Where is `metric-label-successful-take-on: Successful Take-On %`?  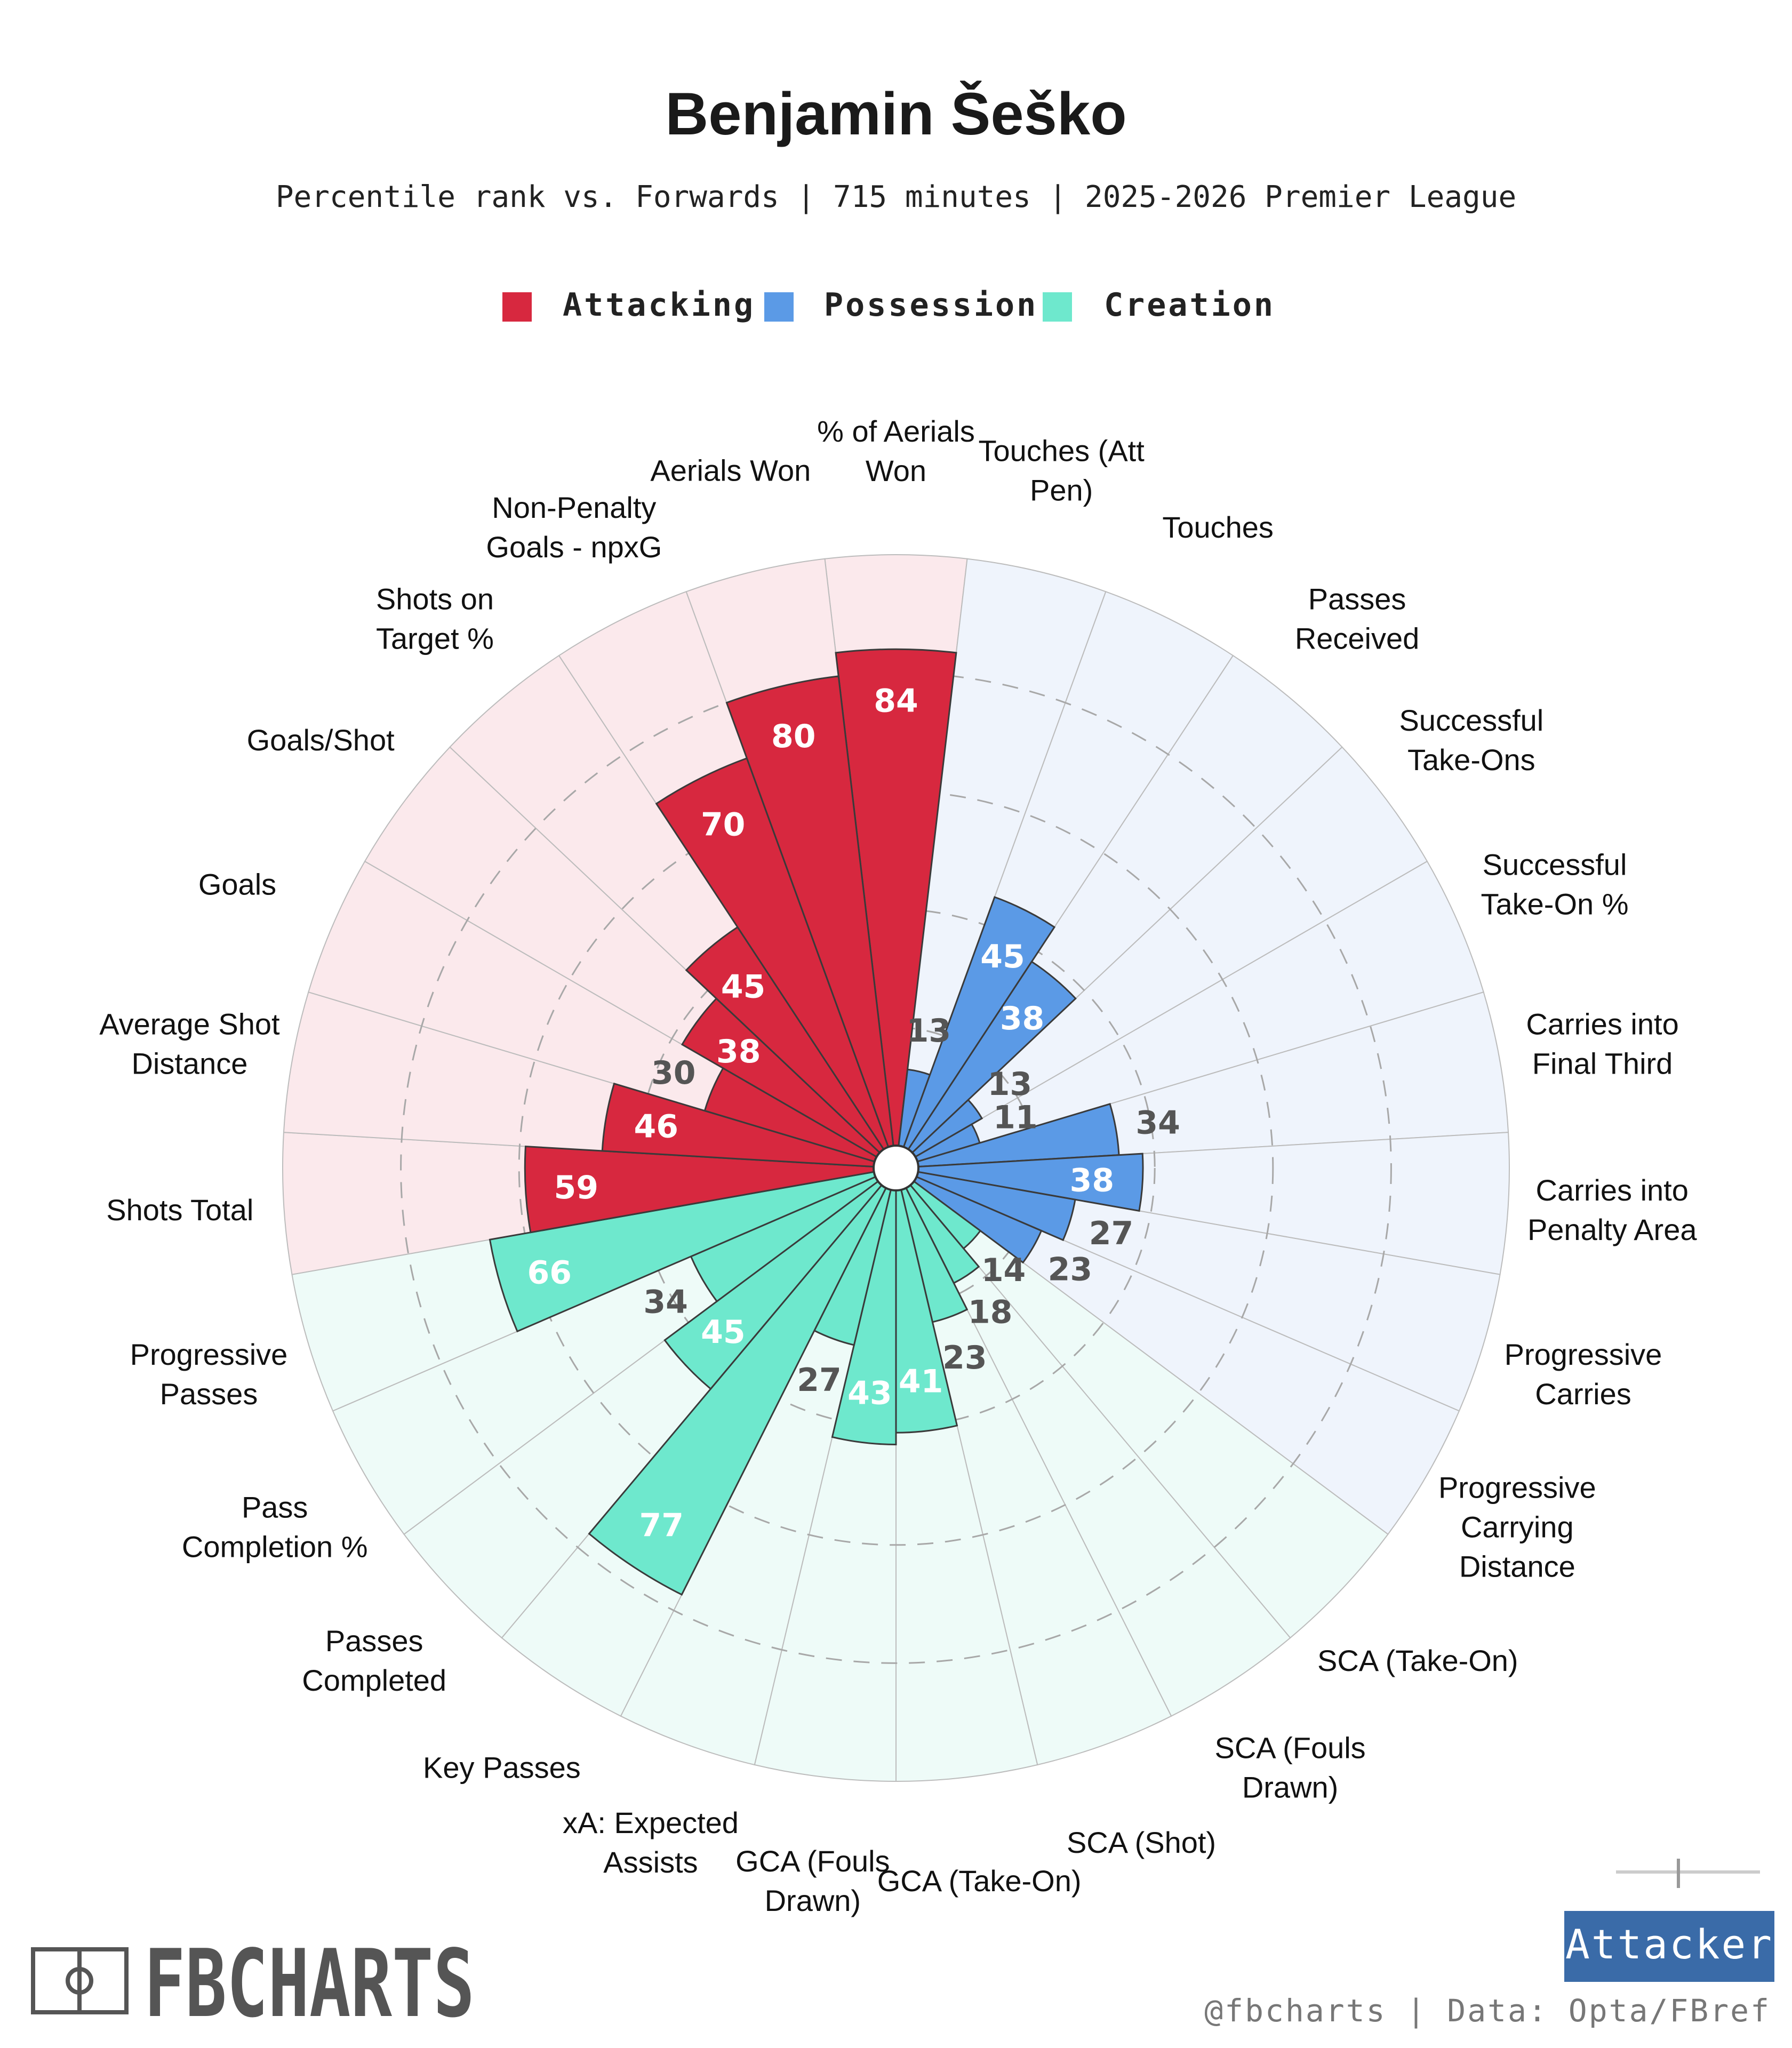 metric-label-successful-take-on: Successful Take-On % is located at coordinates (1555, 884).